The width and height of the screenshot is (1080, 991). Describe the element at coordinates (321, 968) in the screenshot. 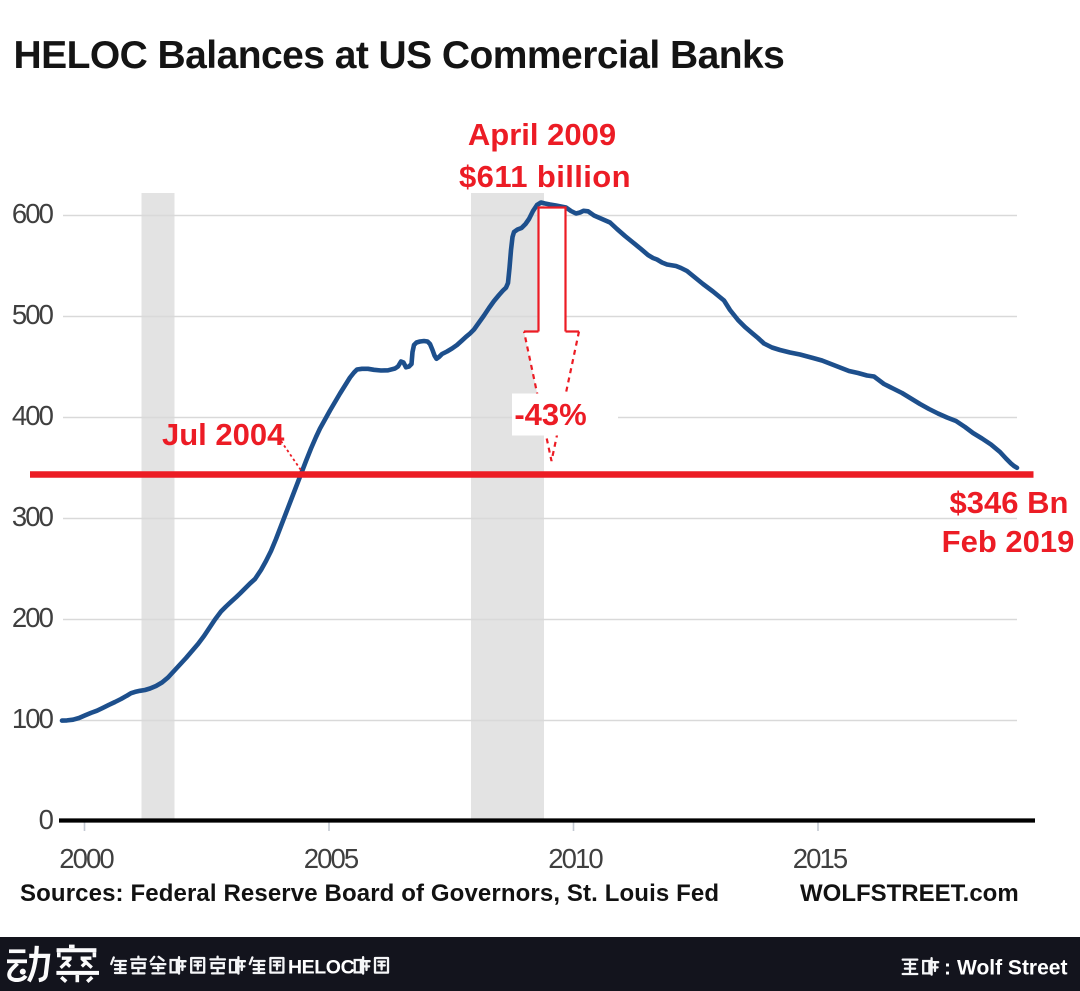

I see `svg-text: HELOC` at that location.